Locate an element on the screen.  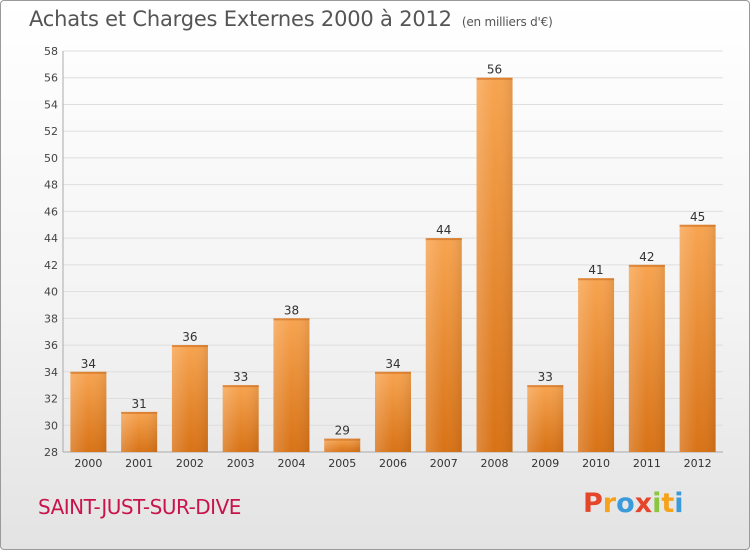
y-tick-label: 50 is located at coordinates (51, 158).